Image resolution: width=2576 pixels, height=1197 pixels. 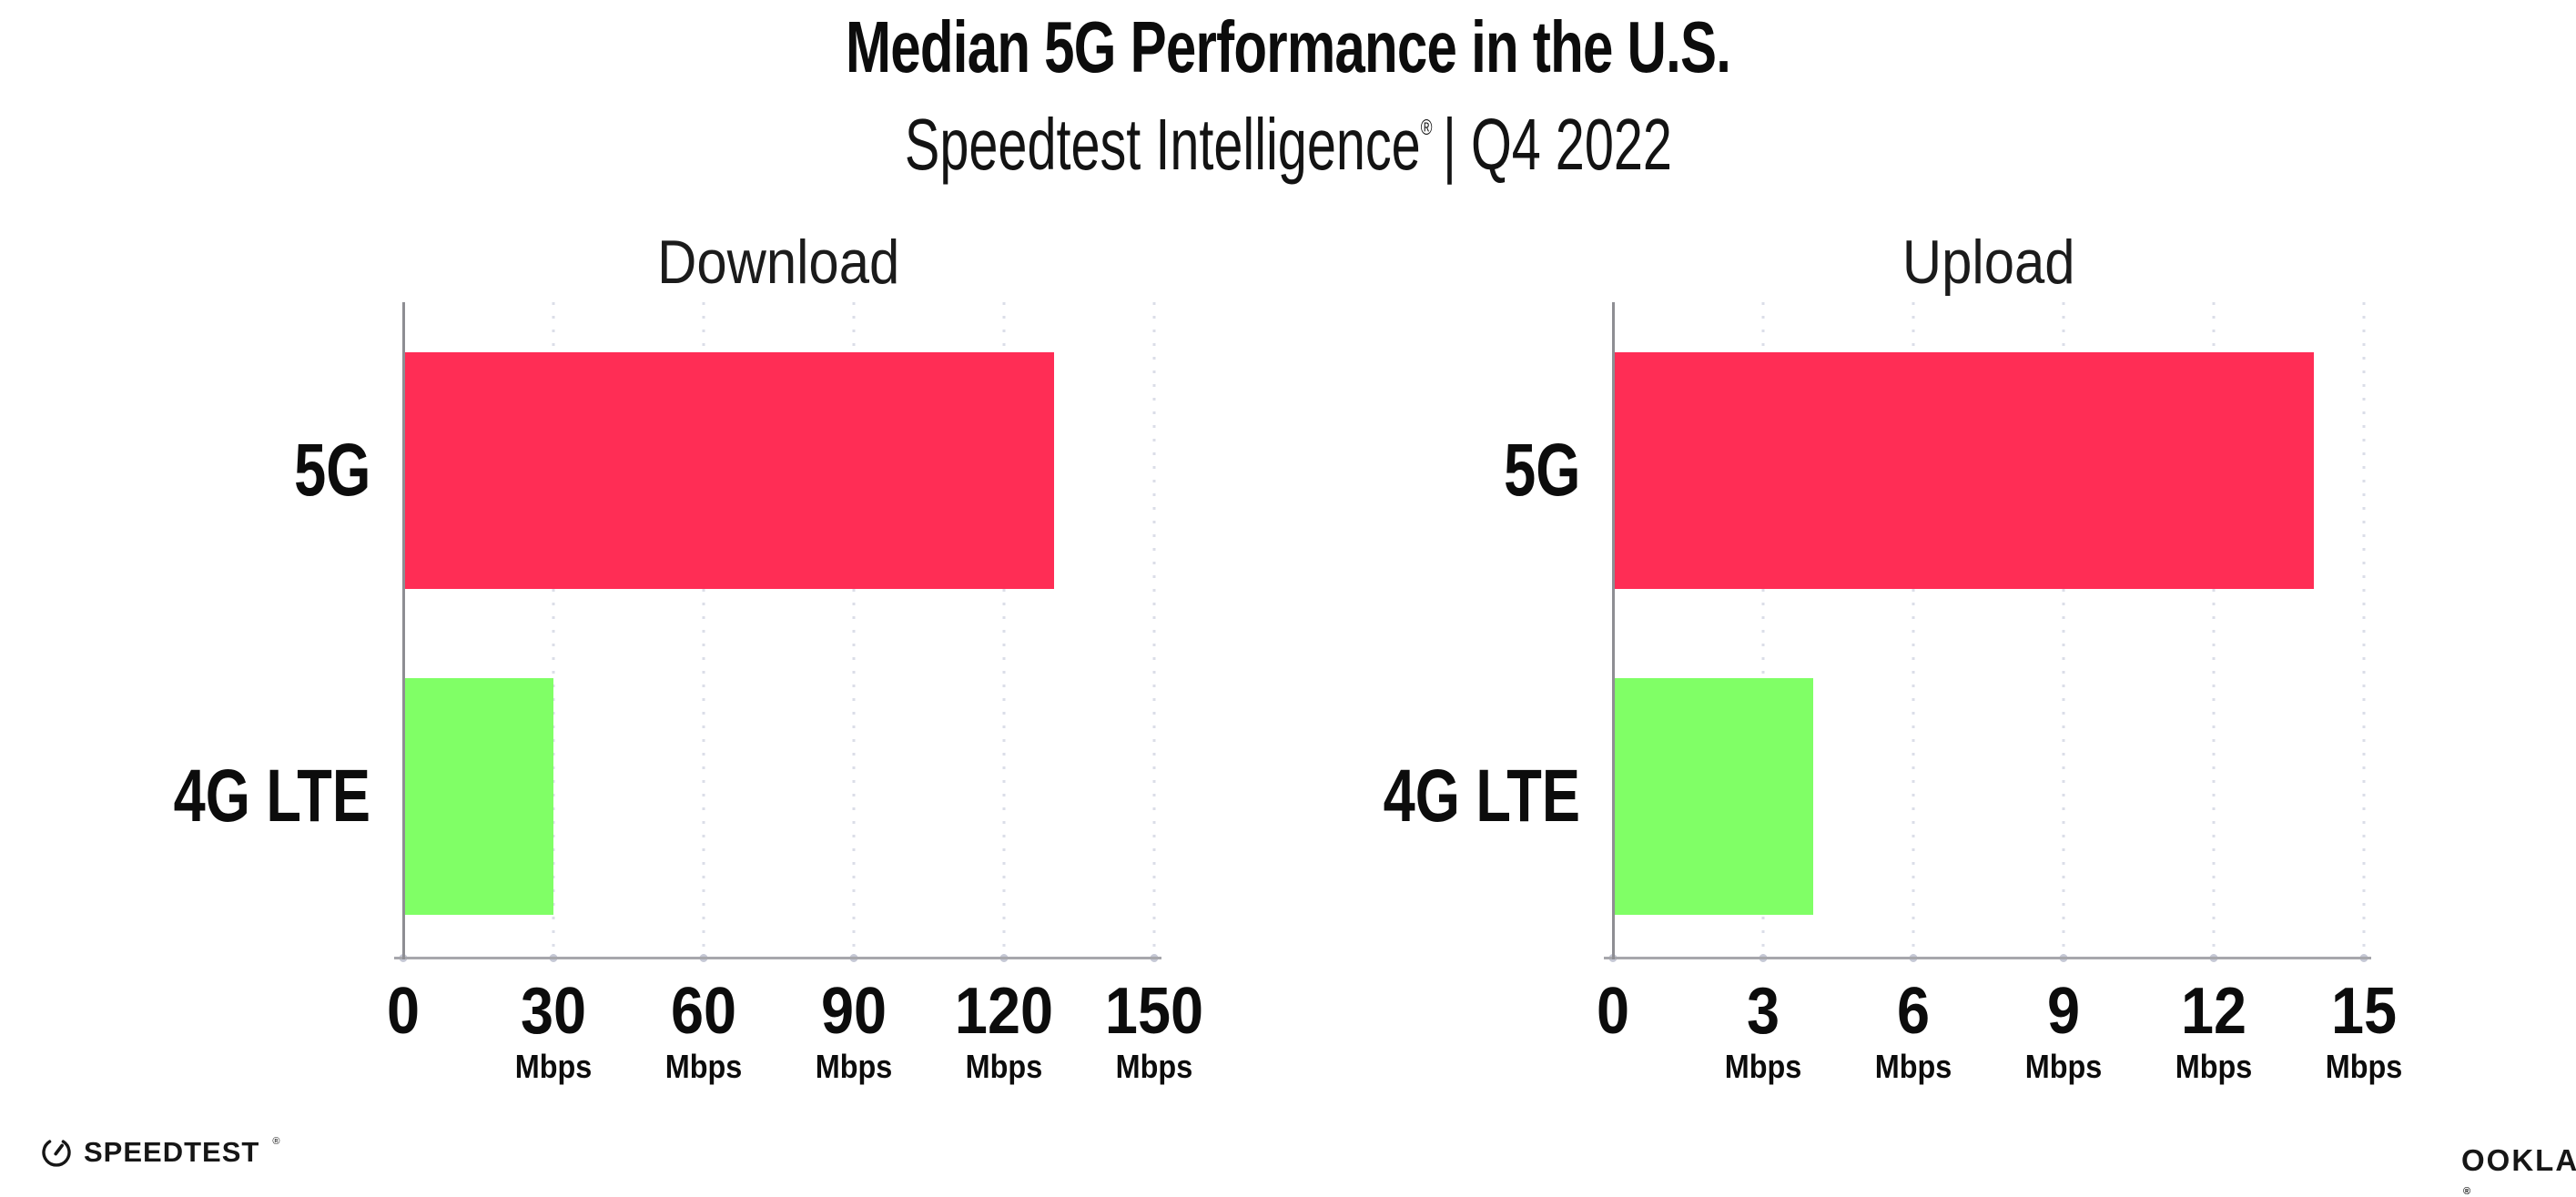 I want to click on tick-label: 9 Mbps, so click(x=2063, y=1031).